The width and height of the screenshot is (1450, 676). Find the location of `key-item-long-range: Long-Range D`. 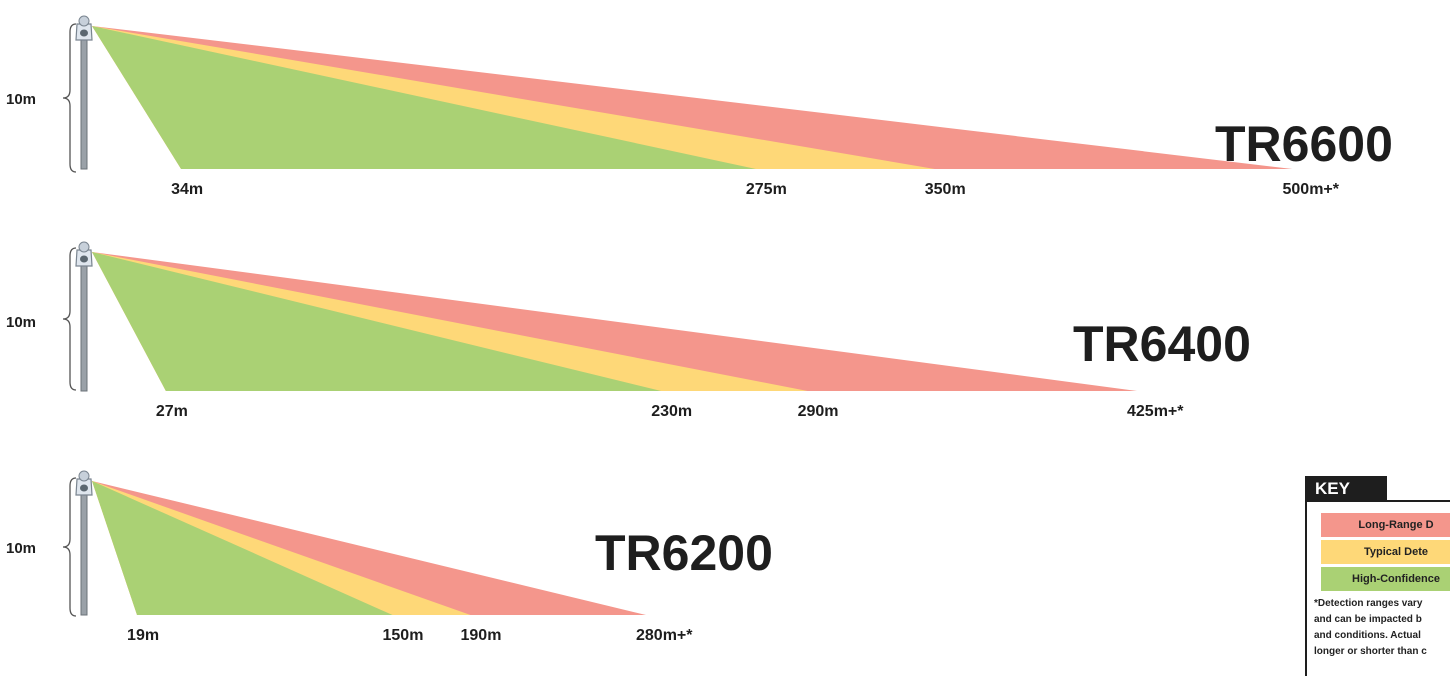

key-item-long-range: Long-Range D is located at coordinates (1385, 525).